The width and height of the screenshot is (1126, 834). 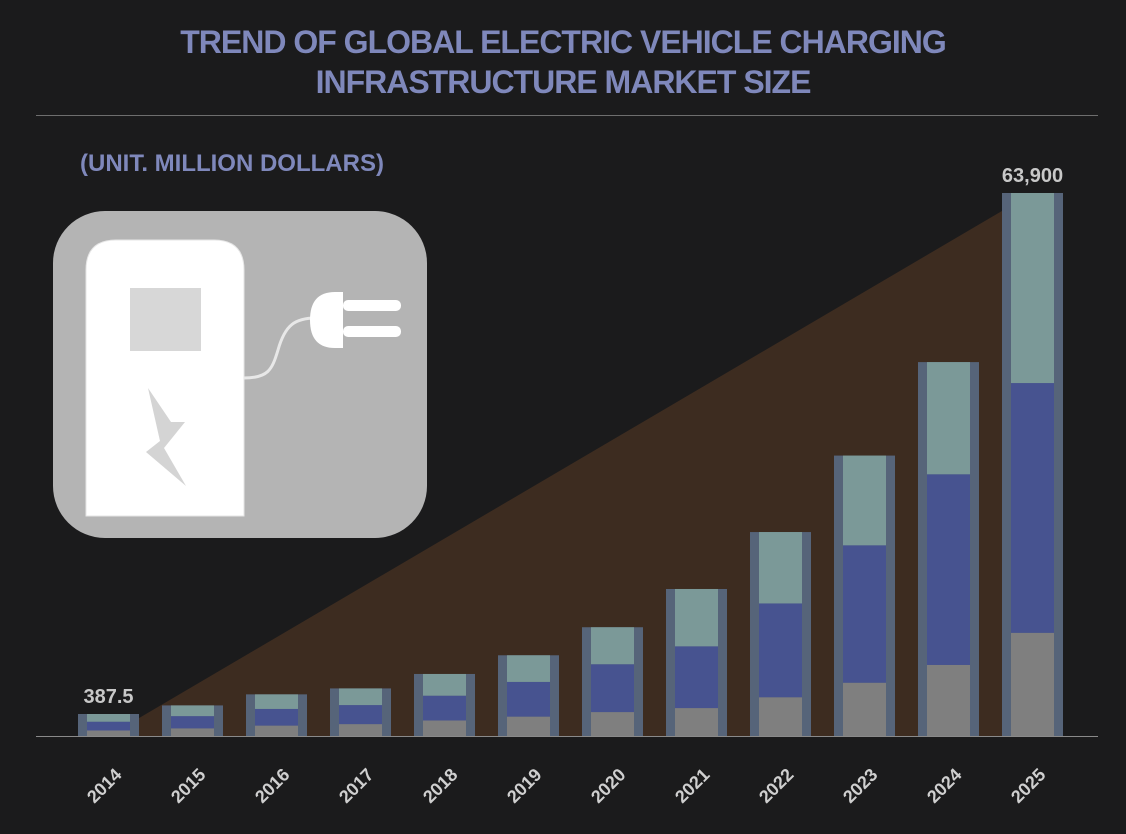 I want to click on bar-2025, so click(x=1032, y=464).